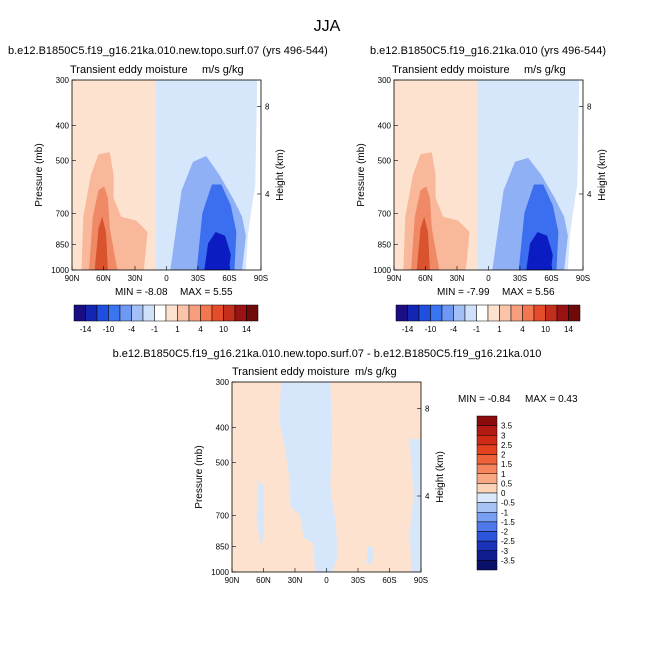  I want to click on figure-title: JJA, so click(327, 26).